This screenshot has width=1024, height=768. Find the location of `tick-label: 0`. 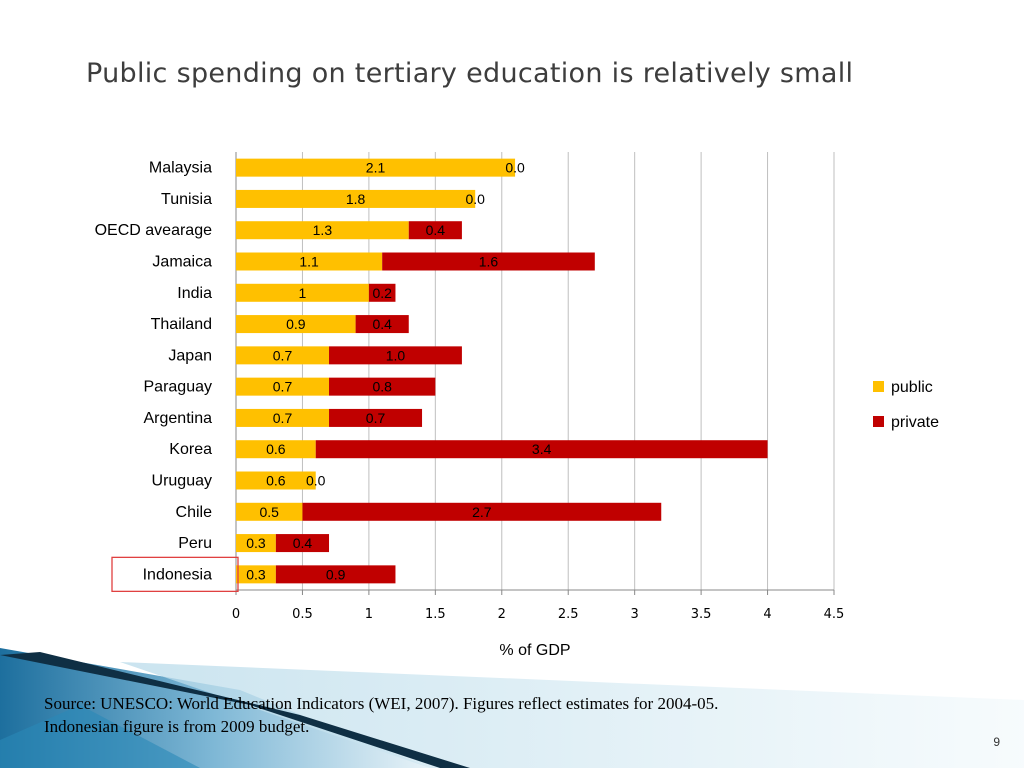

tick-label: 0 is located at coordinates (236, 614).